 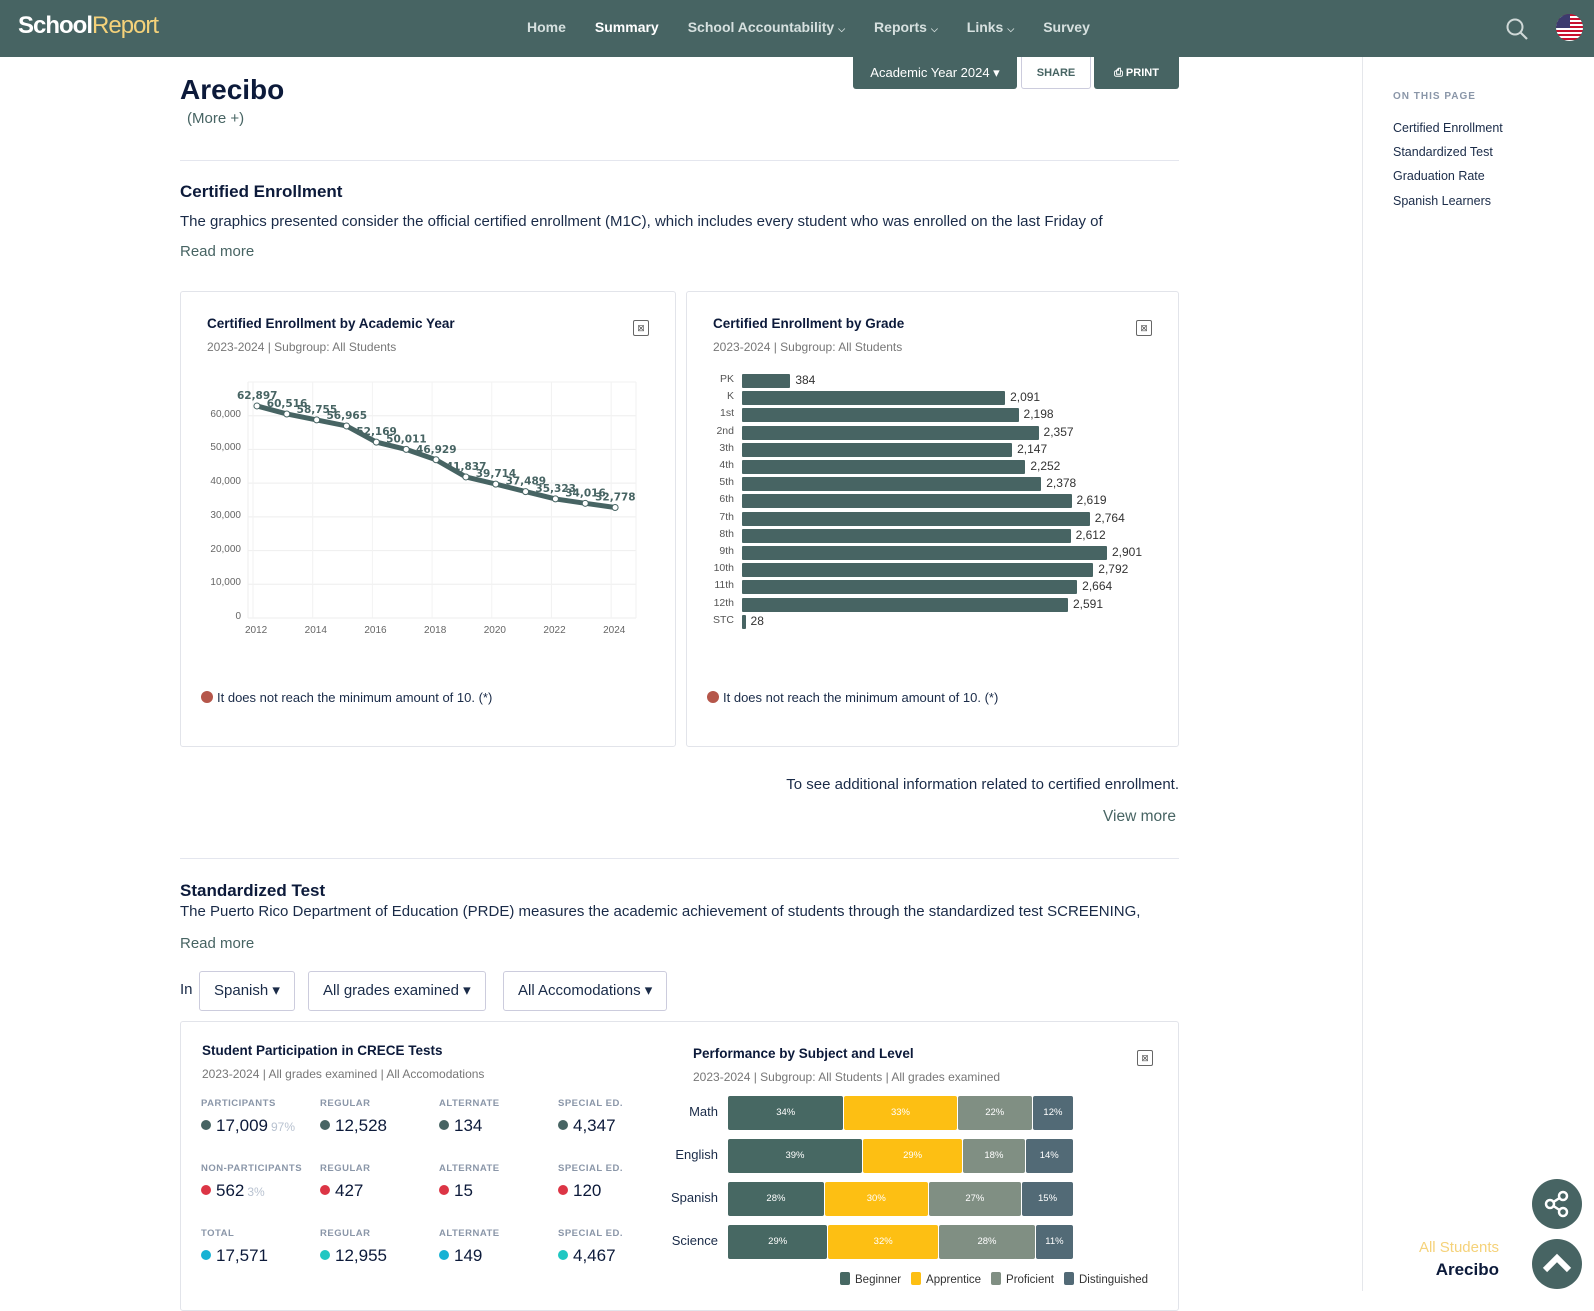 What do you see at coordinates (626, 27) in the screenshot?
I see `nav-item-summary: Summary` at bounding box center [626, 27].